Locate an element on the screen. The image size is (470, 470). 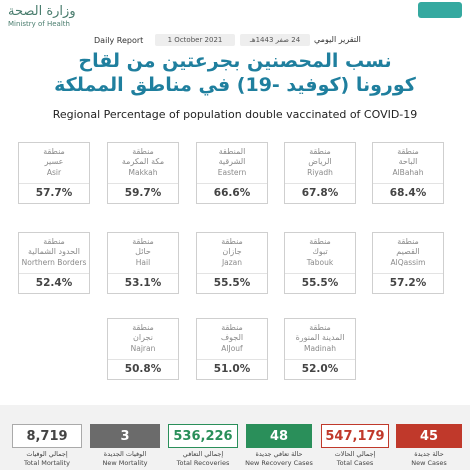
region-ar: منطقة الرياض is located at coordinates (320, 157).